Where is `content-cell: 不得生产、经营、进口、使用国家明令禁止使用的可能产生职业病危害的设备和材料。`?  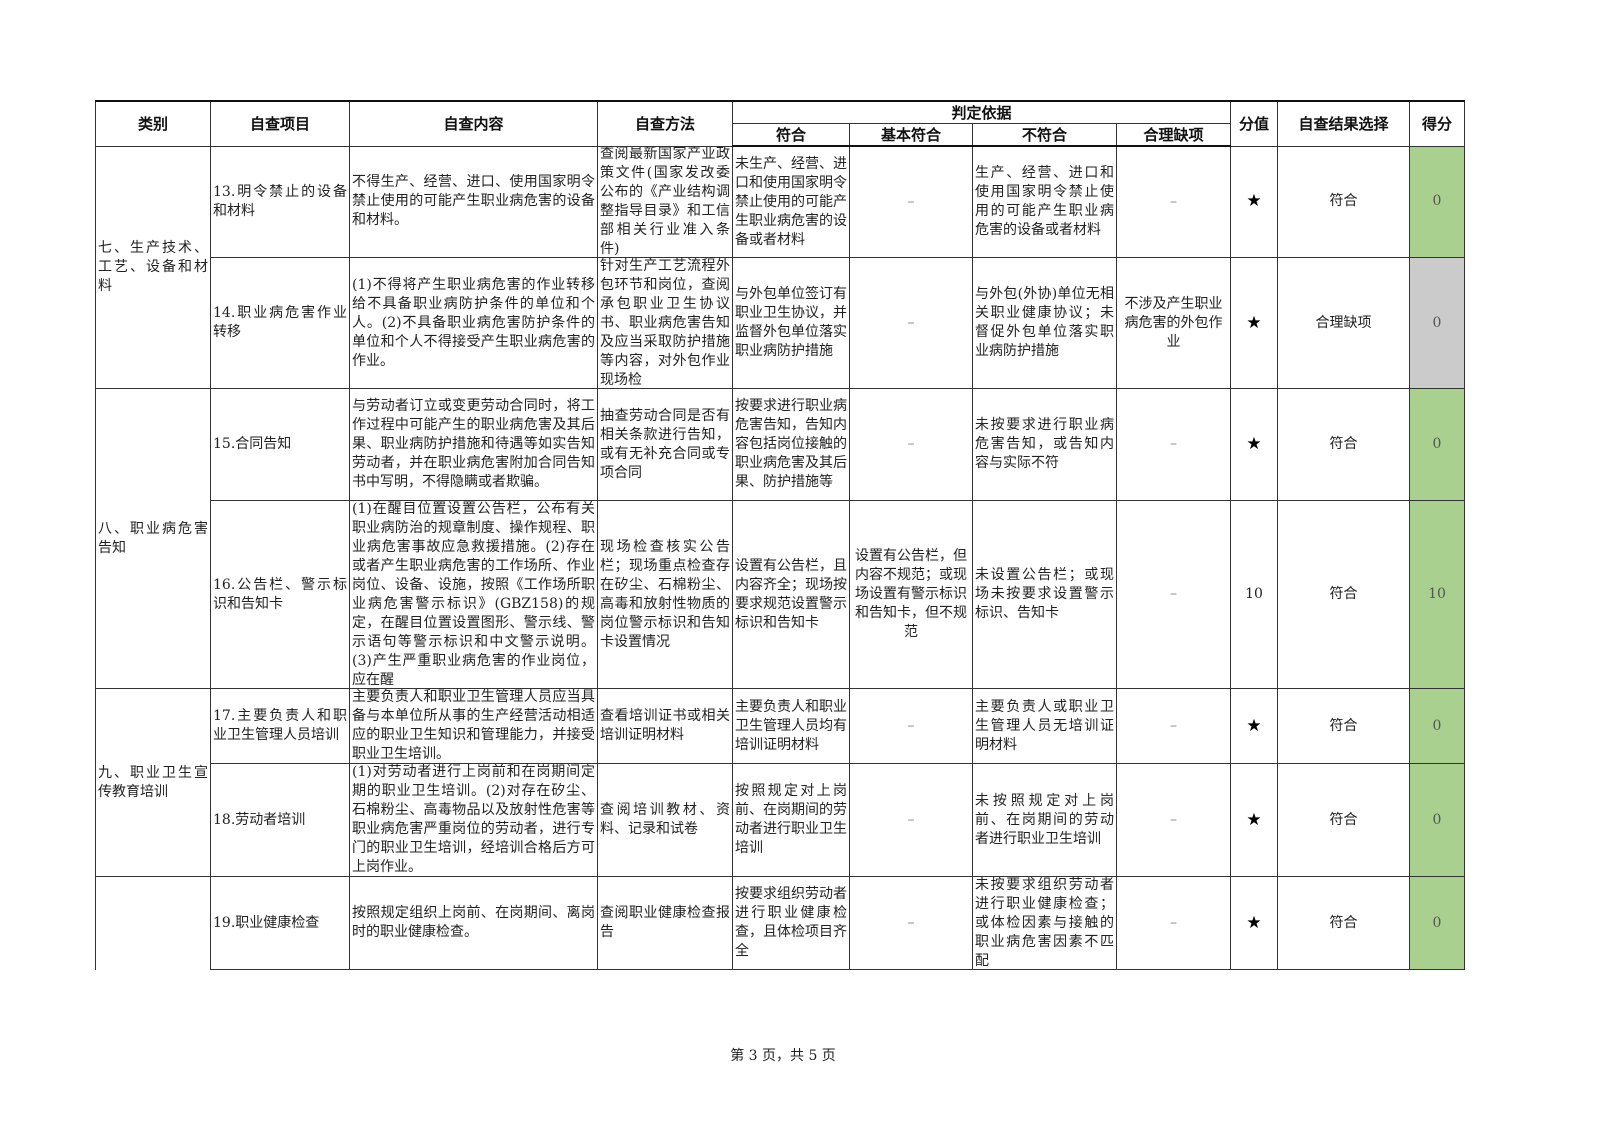
content-cell: 不得生产、经营、进口、使用国家明令禁止使用的可能产生职业病危害的设备和材料。 is located at coordinates (473, 201).